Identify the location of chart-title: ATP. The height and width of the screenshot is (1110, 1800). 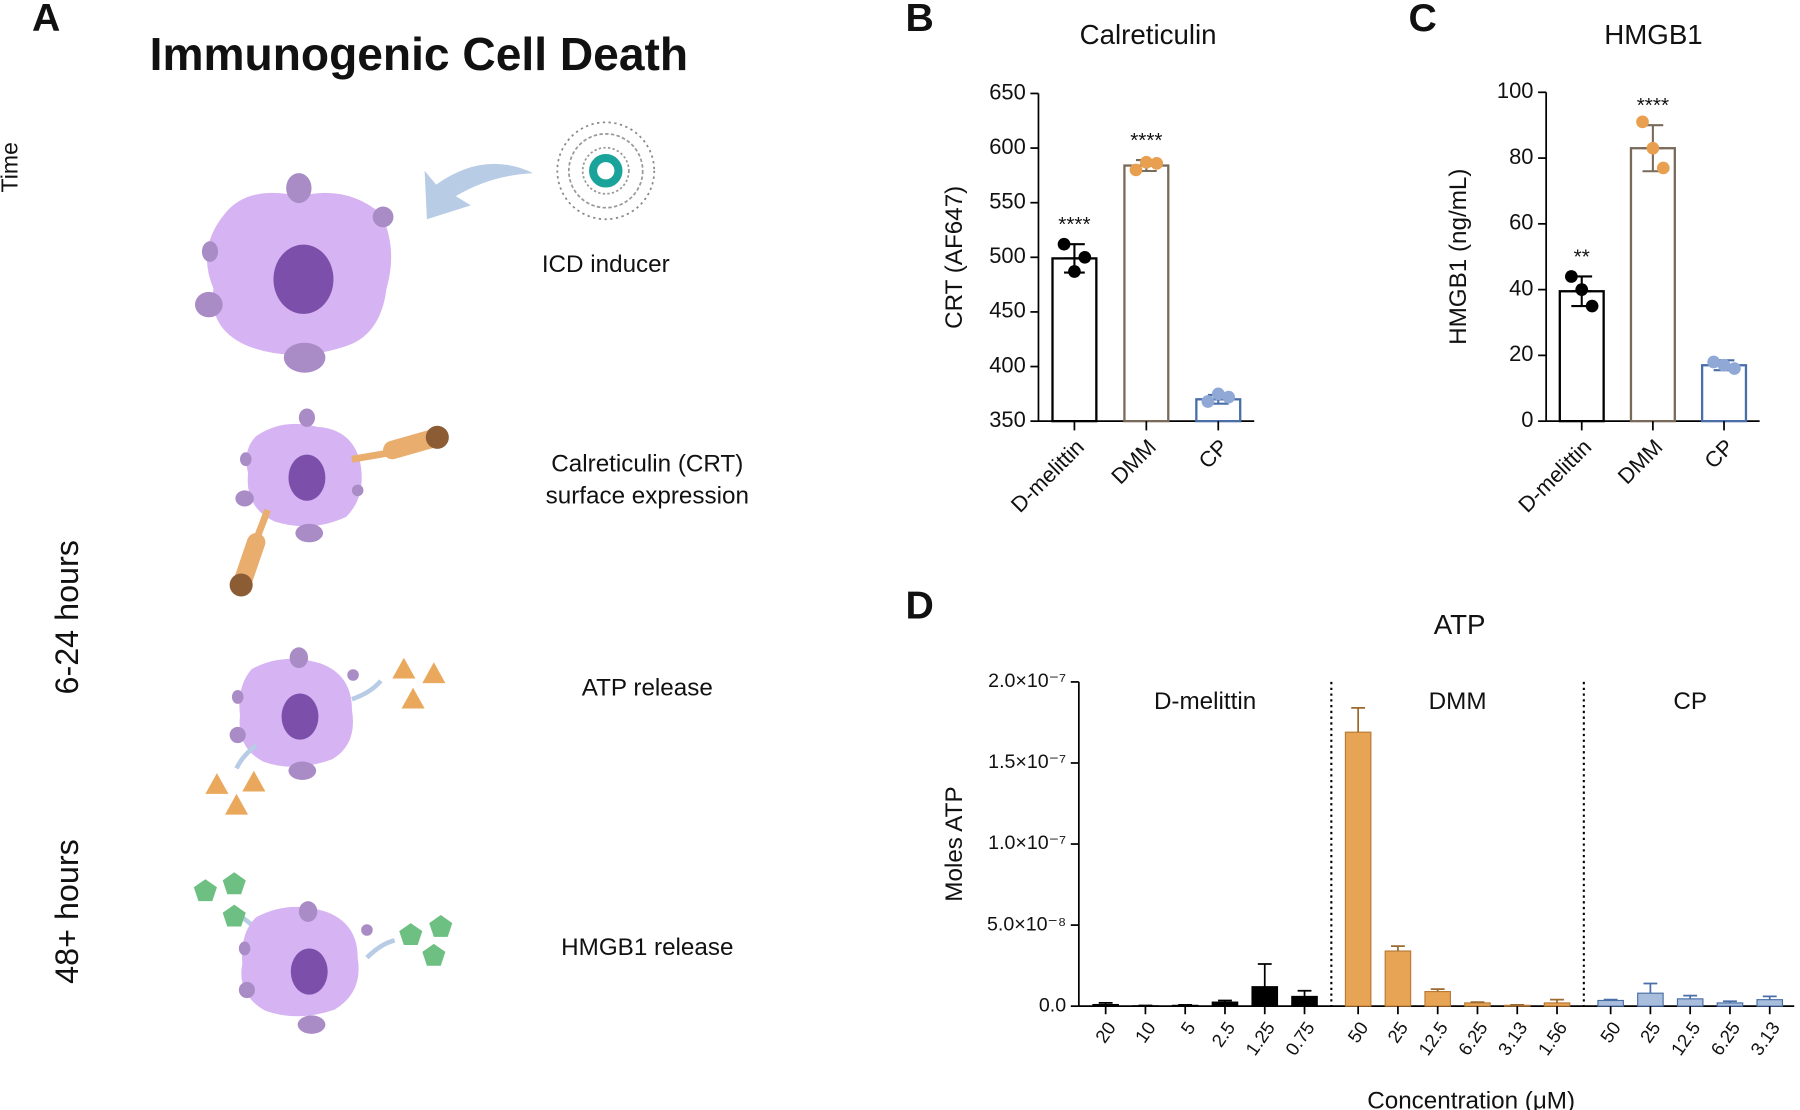
(1460, 624).